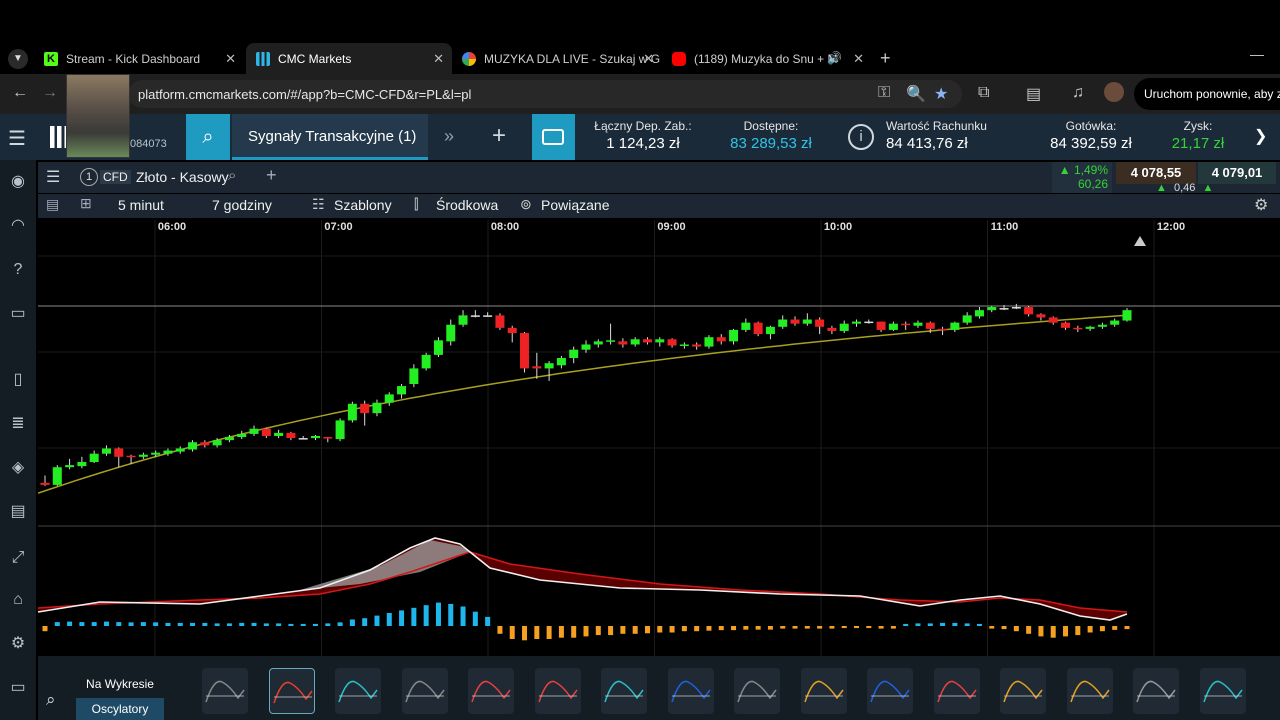  I want to click on signals-label: Sygnały Transakcyjne (1), so click(332, 136).